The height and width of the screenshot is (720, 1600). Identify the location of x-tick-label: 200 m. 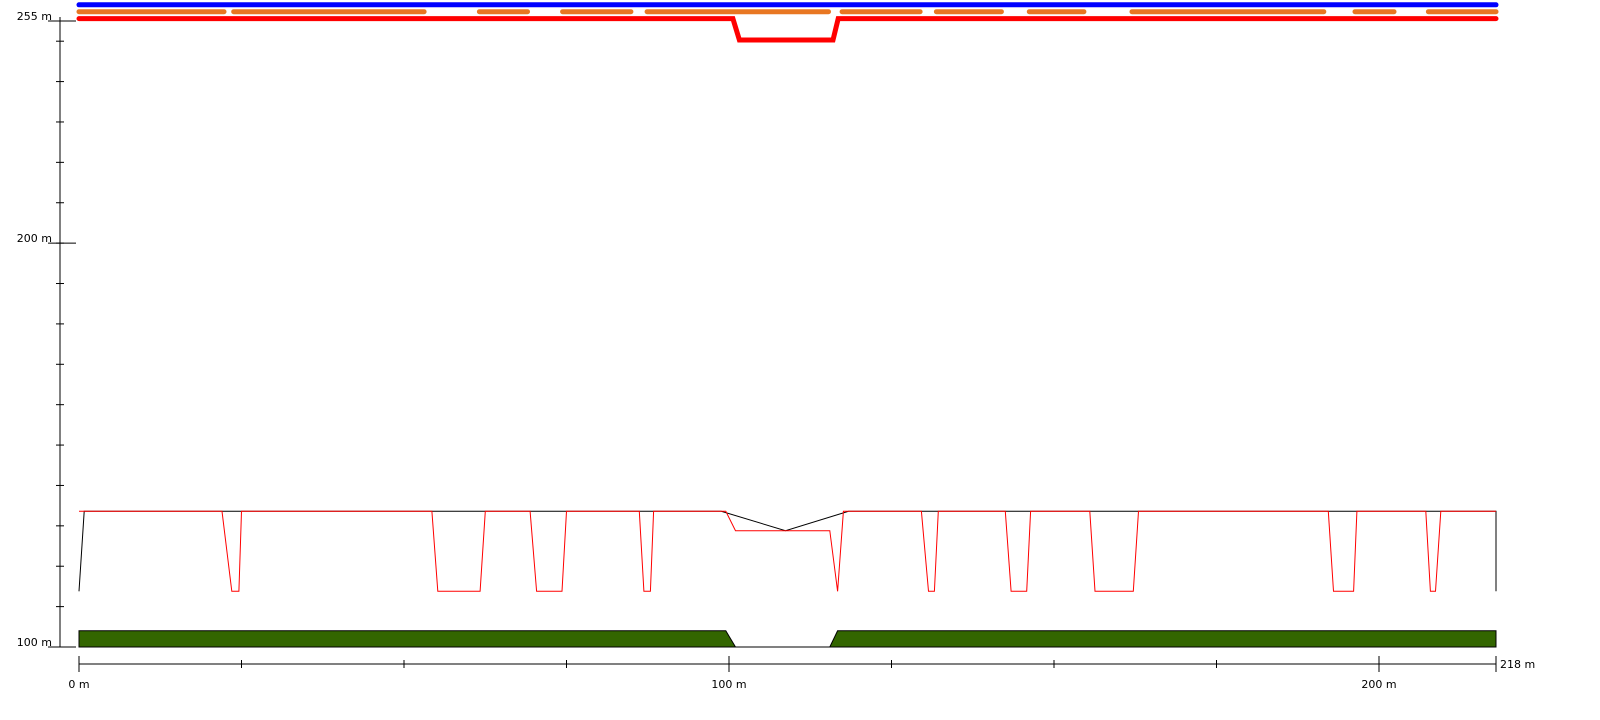
(1378, 684).